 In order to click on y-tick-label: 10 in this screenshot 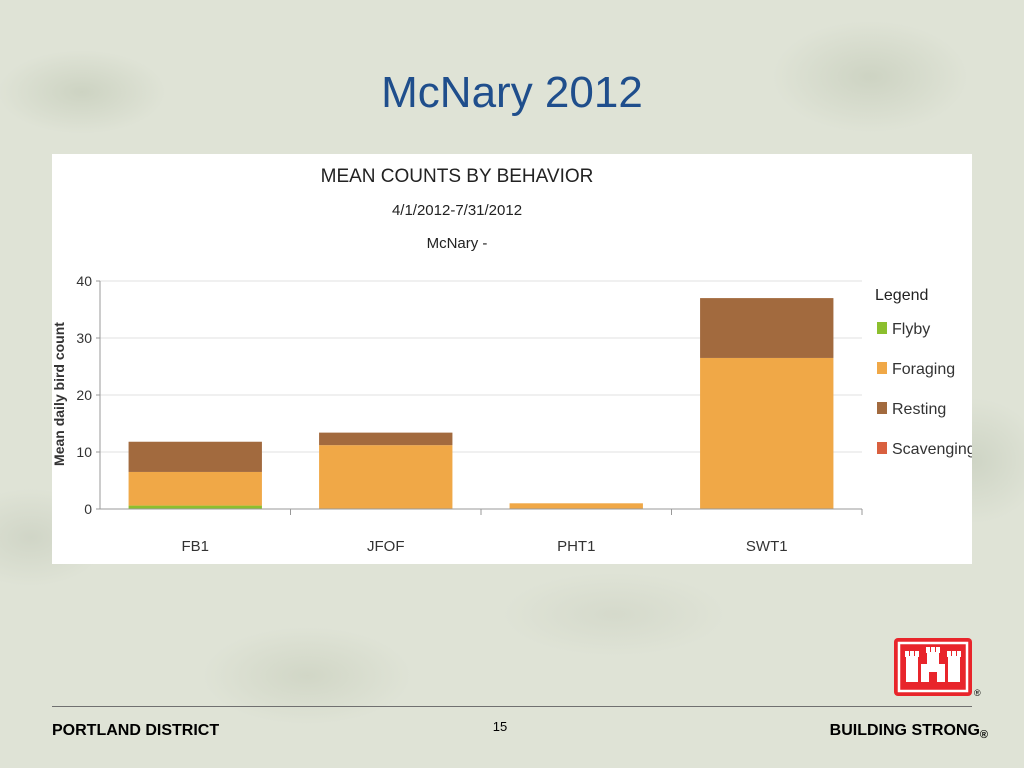, I will do `click(84, 452)`.